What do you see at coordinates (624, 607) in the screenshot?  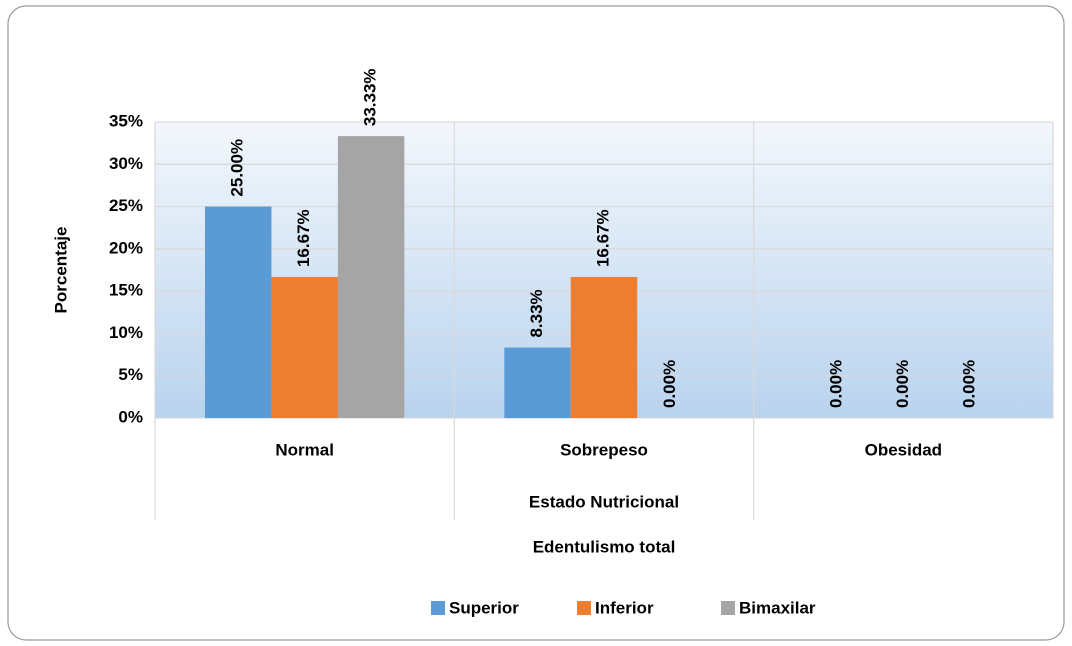 I see `legend-label: Inferior` at bounding box center [624, 607].